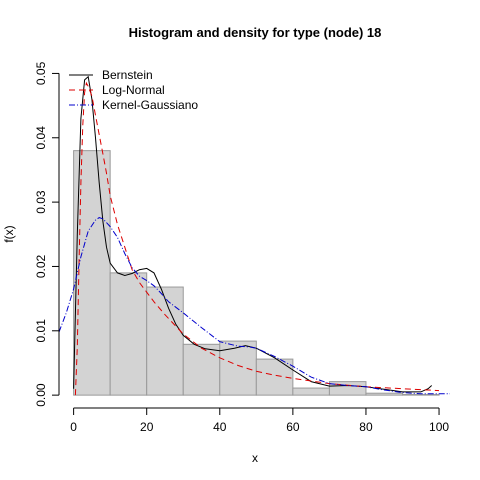  Describe the element at coordinates (150, 105) in the screenshot. I see `legend-label: Kernel-Gaussiano` at that location.